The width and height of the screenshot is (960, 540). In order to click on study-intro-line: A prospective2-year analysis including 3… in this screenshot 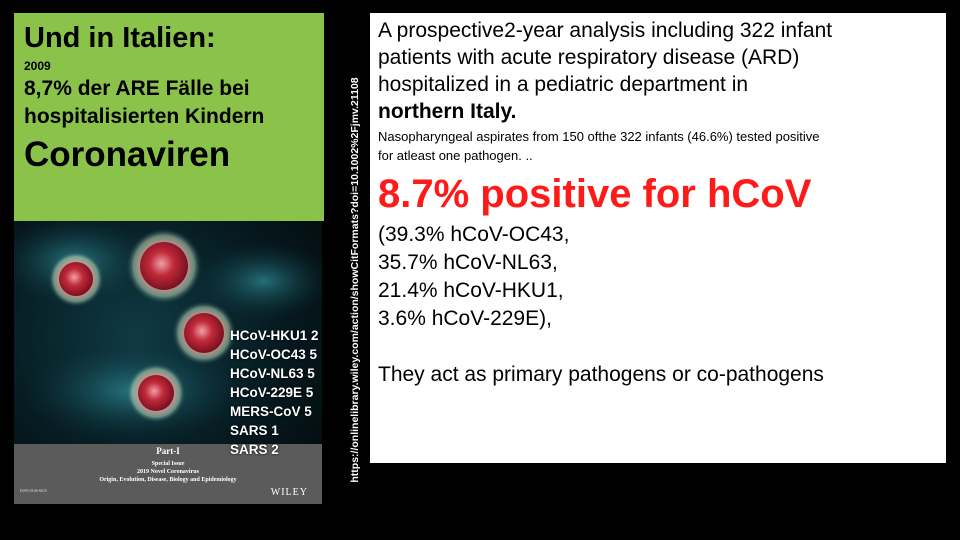, I will do `click(605, 30)`.